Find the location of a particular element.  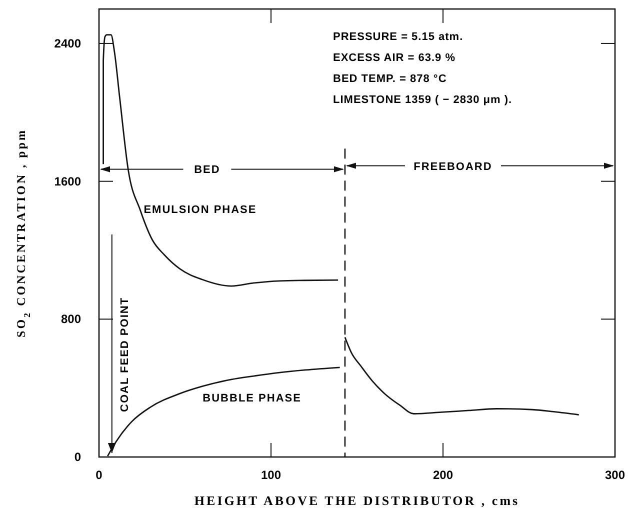

annotation: EXCESS AIR = 63.9 % is located at coordinates (394, 58).